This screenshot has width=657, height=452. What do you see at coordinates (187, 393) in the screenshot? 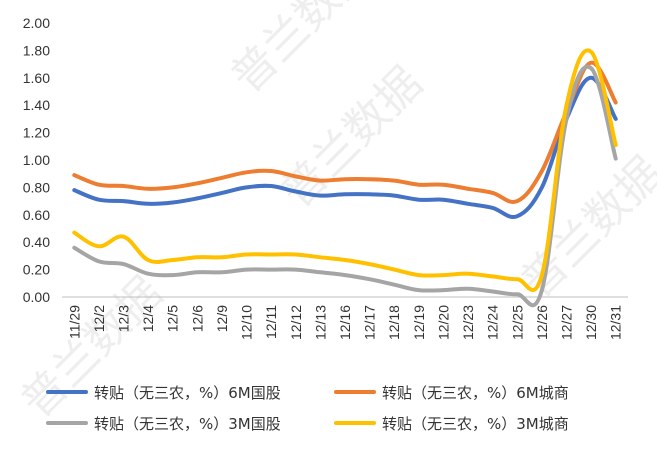
I see `legend-label: 转贴（无三农，%）6M国股` at bounding box center [187, 393].